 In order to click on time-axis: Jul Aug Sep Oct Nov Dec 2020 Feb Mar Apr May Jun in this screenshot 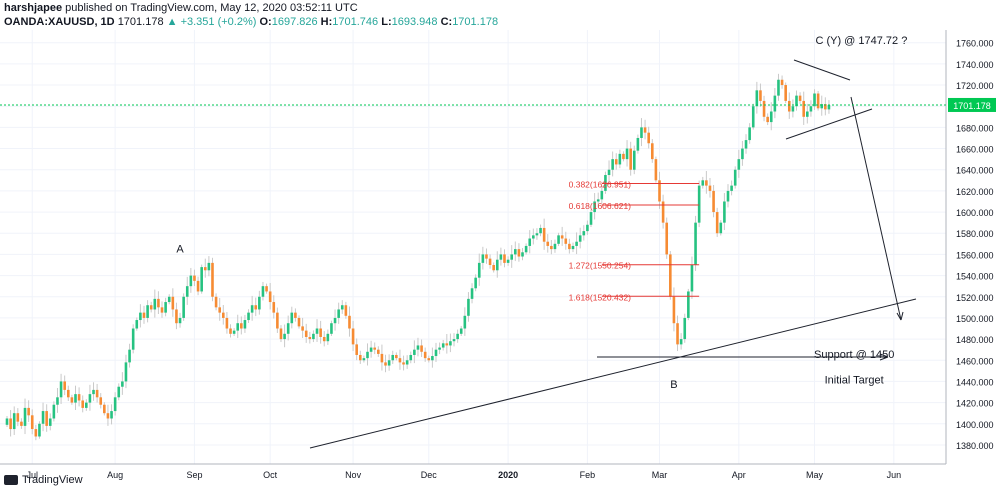, I will do `click(463, 475)`.